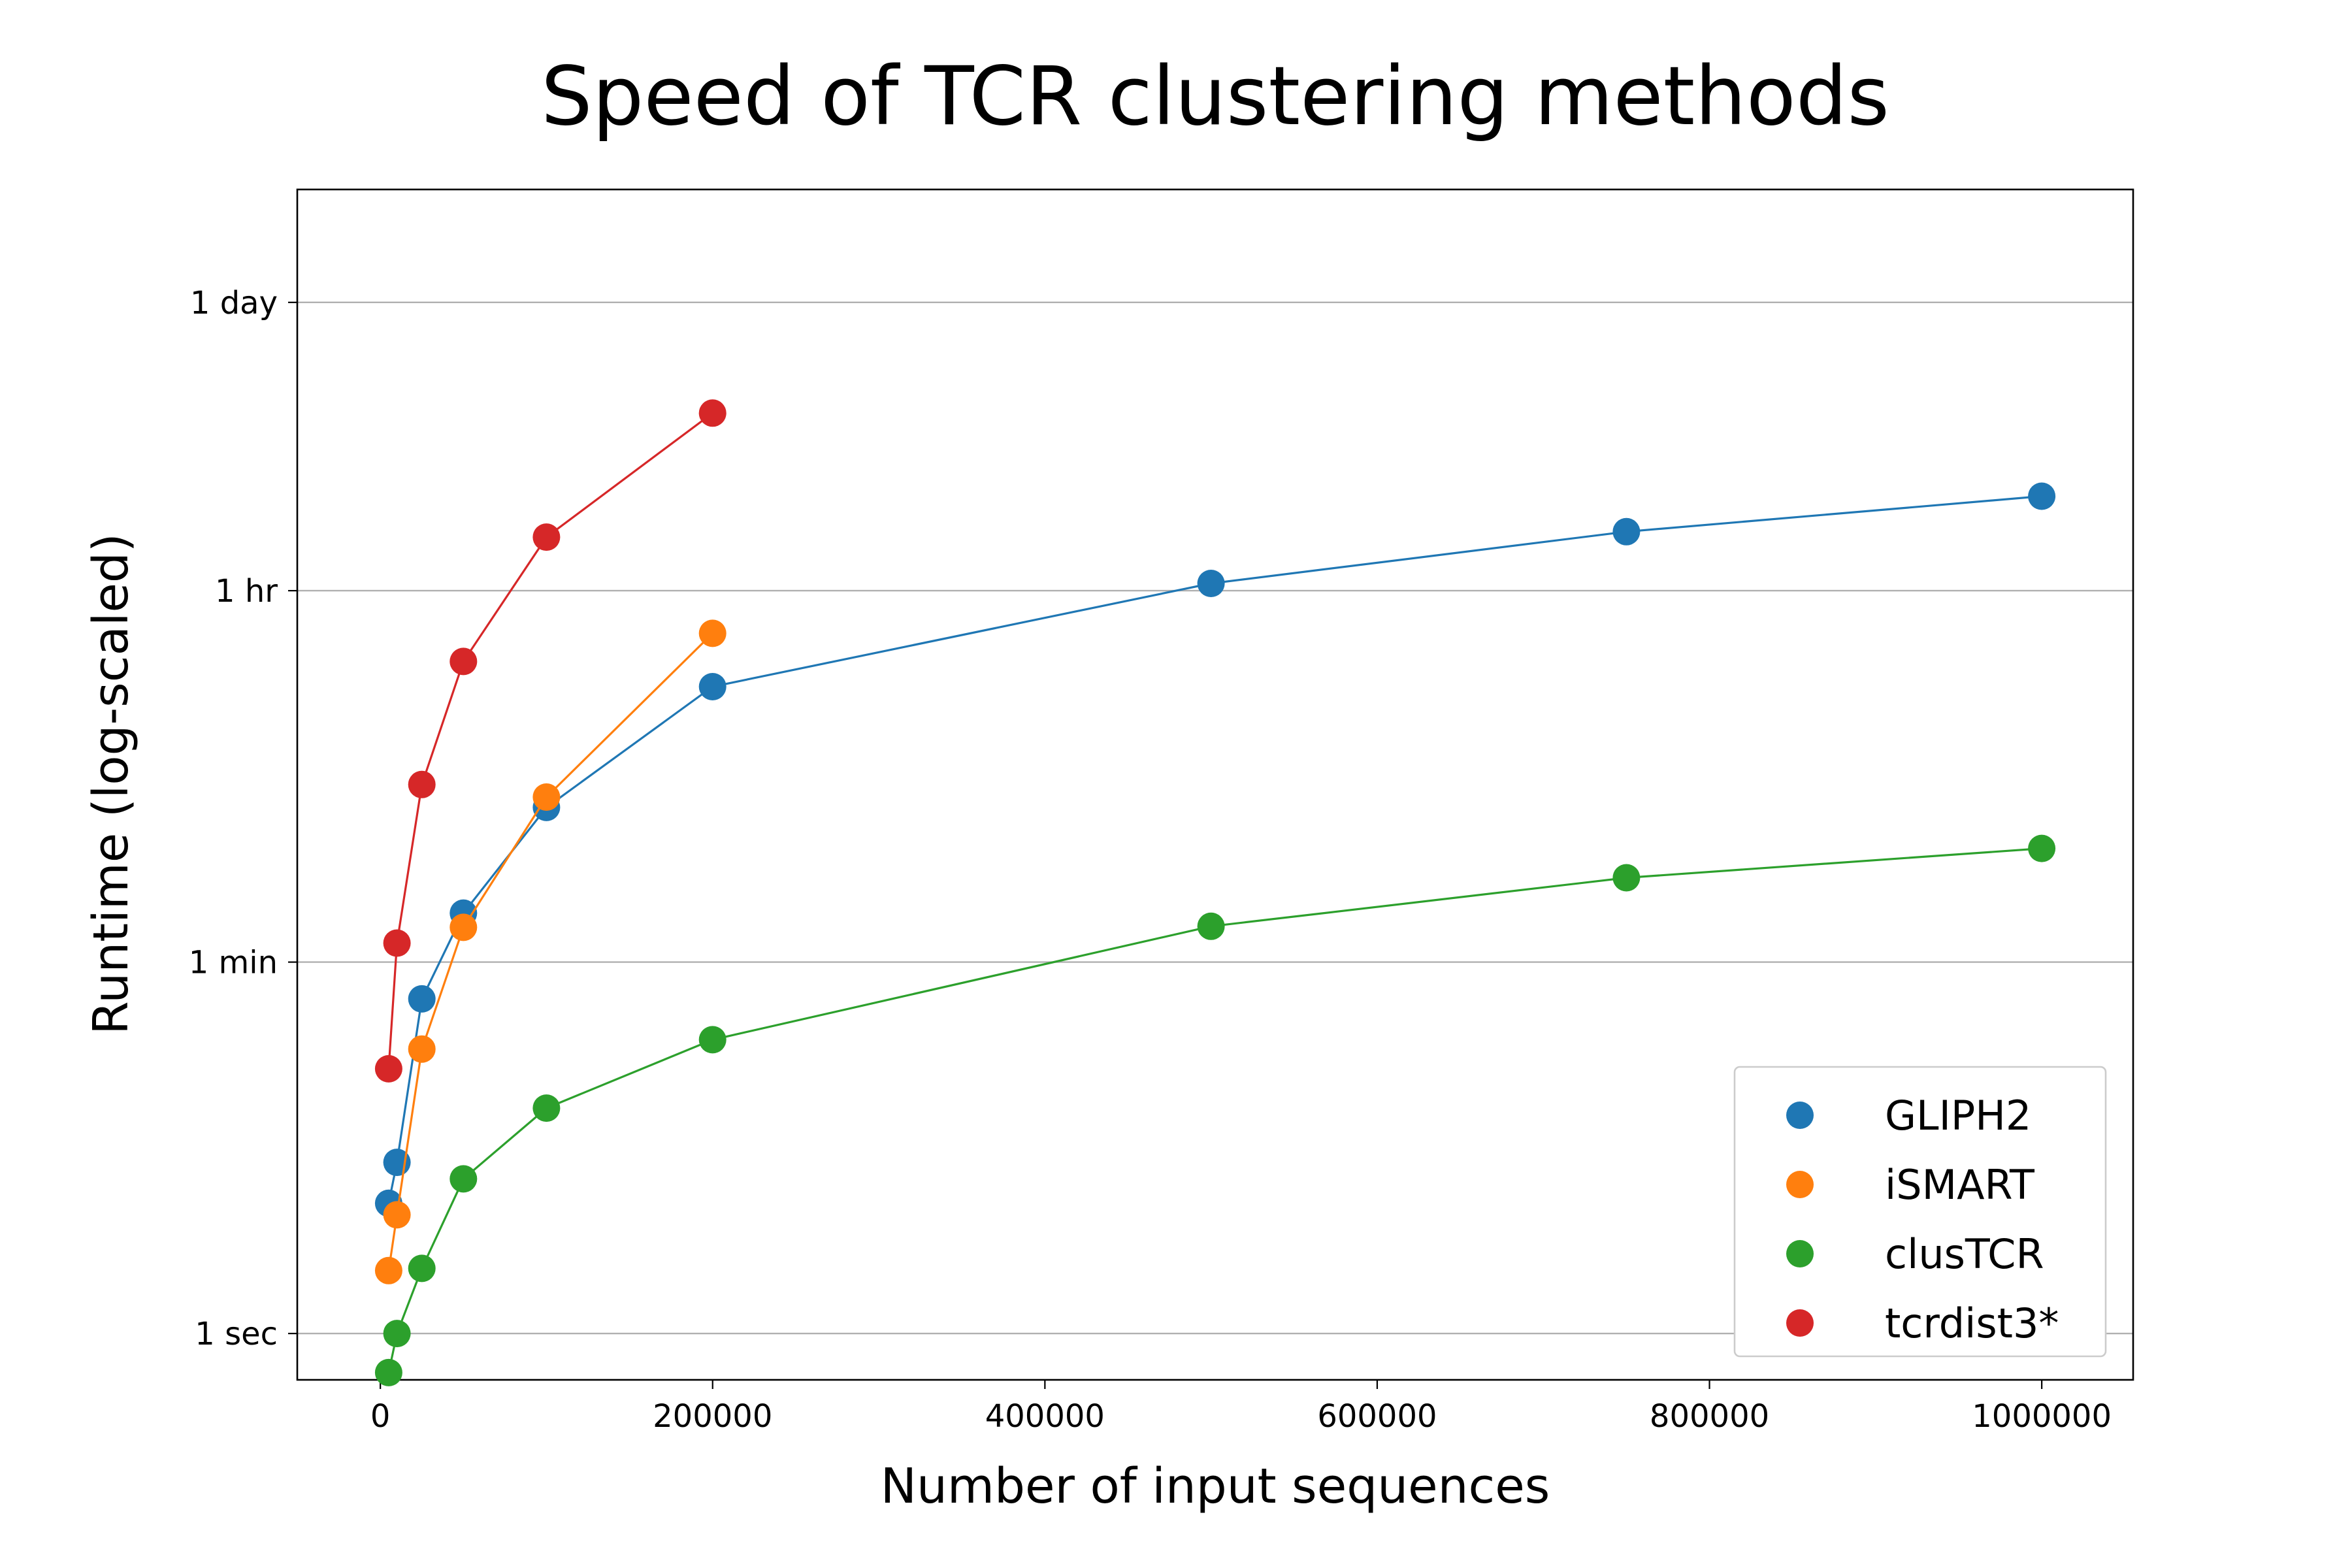  I want to click on chart-title: Speed of TCR clustering methods, so click(1215, 97).